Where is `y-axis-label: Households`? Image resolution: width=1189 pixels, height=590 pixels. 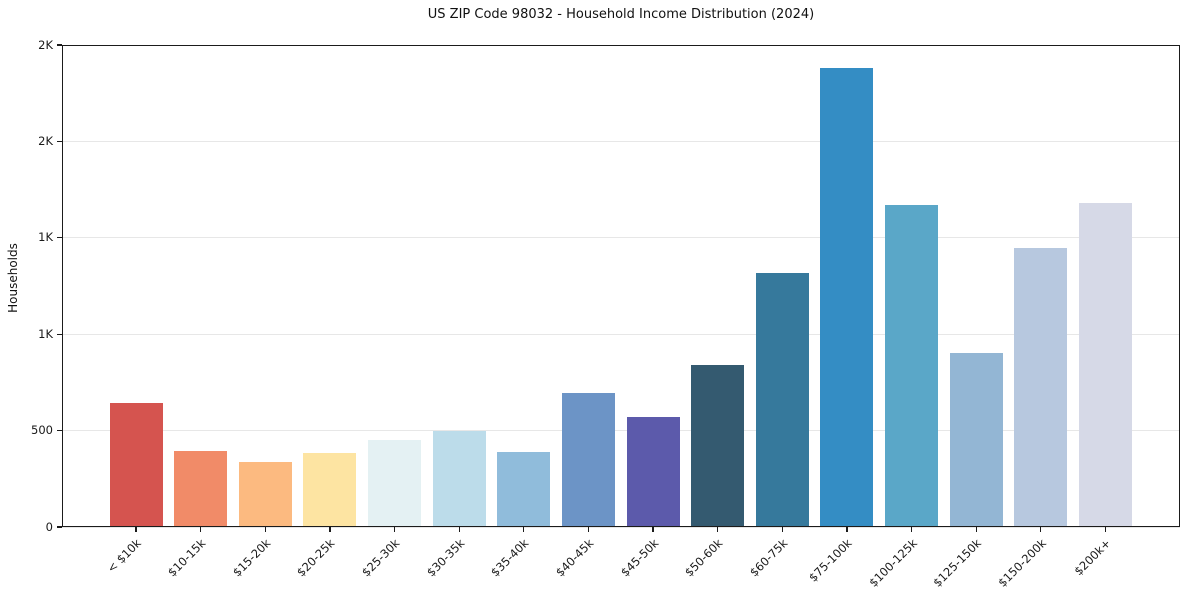 y-axis-label: Households is located at coordinates (13, 278).